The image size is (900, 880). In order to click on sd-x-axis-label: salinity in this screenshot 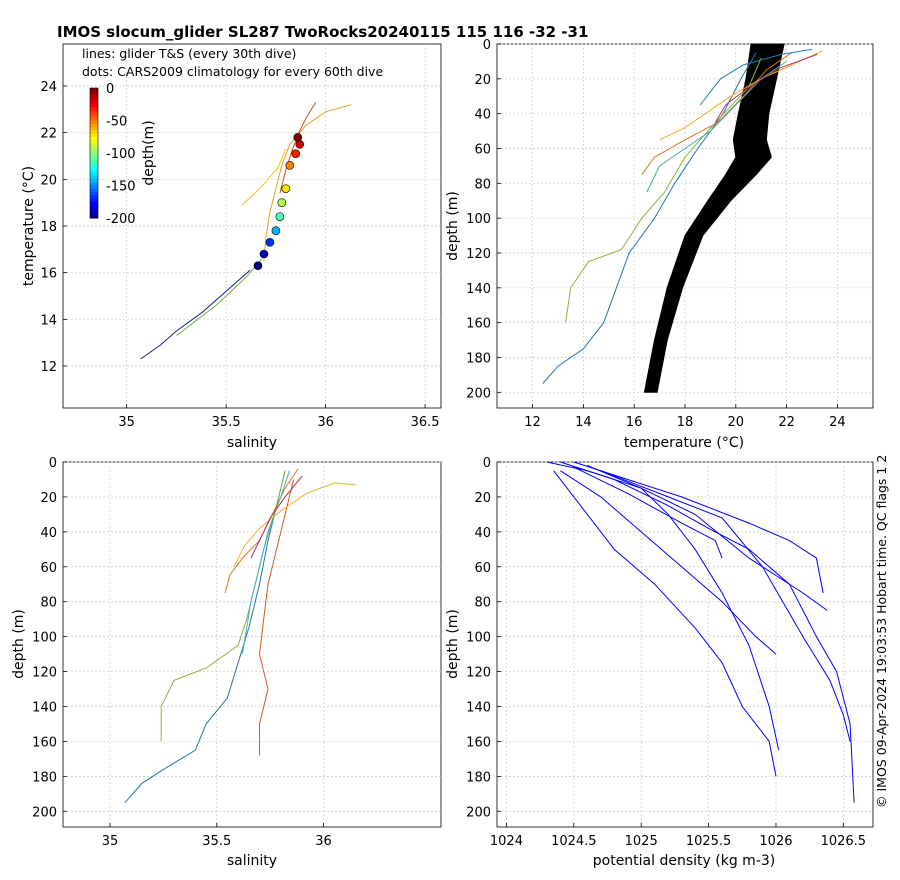, I will do `click(252, 861)`.